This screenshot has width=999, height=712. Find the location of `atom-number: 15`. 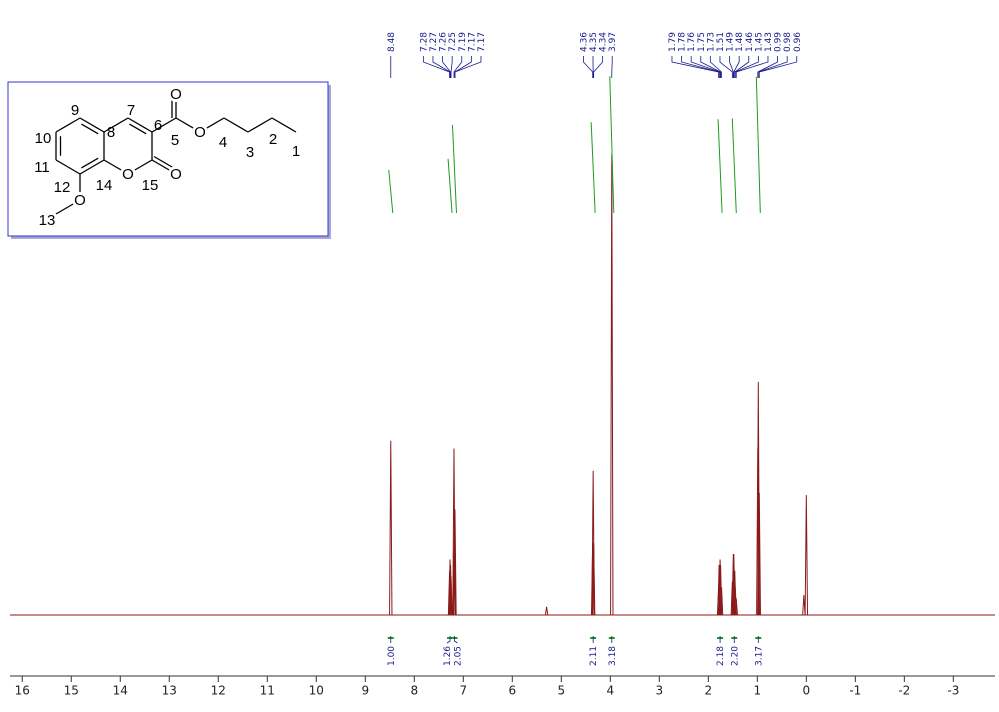

atom-number: 15 is located at coordinates (150, 185).